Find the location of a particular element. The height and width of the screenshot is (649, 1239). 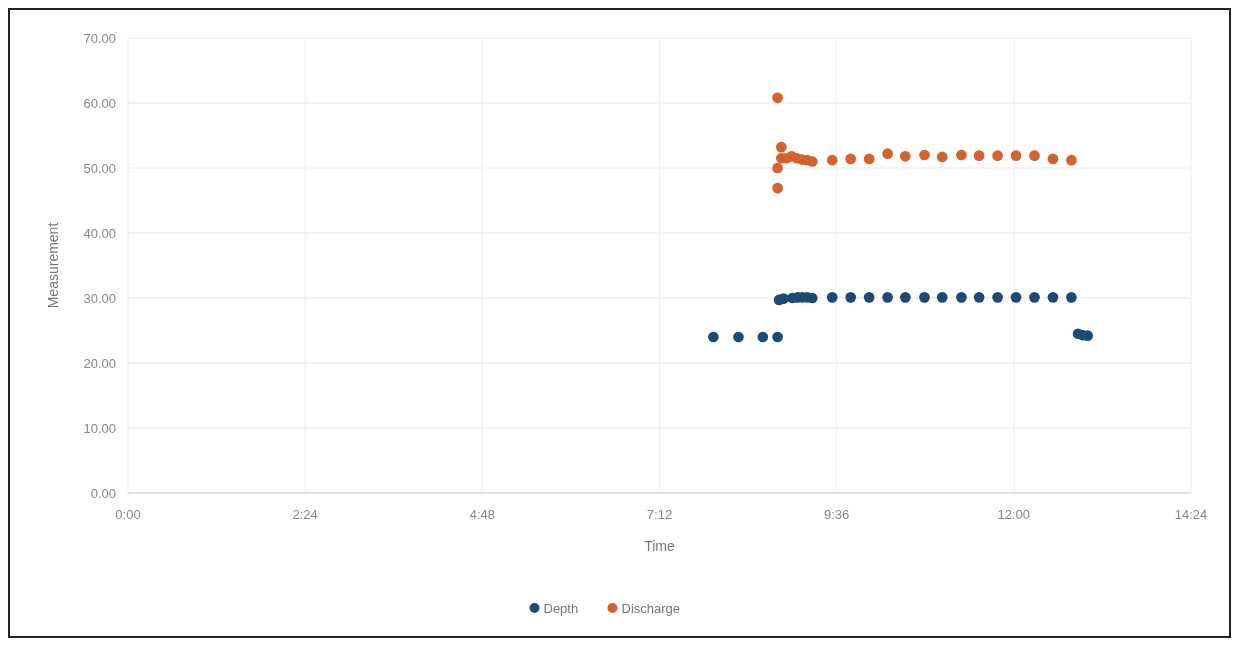

y-tick-label: 20.00 is located at coordinates (99, 363).